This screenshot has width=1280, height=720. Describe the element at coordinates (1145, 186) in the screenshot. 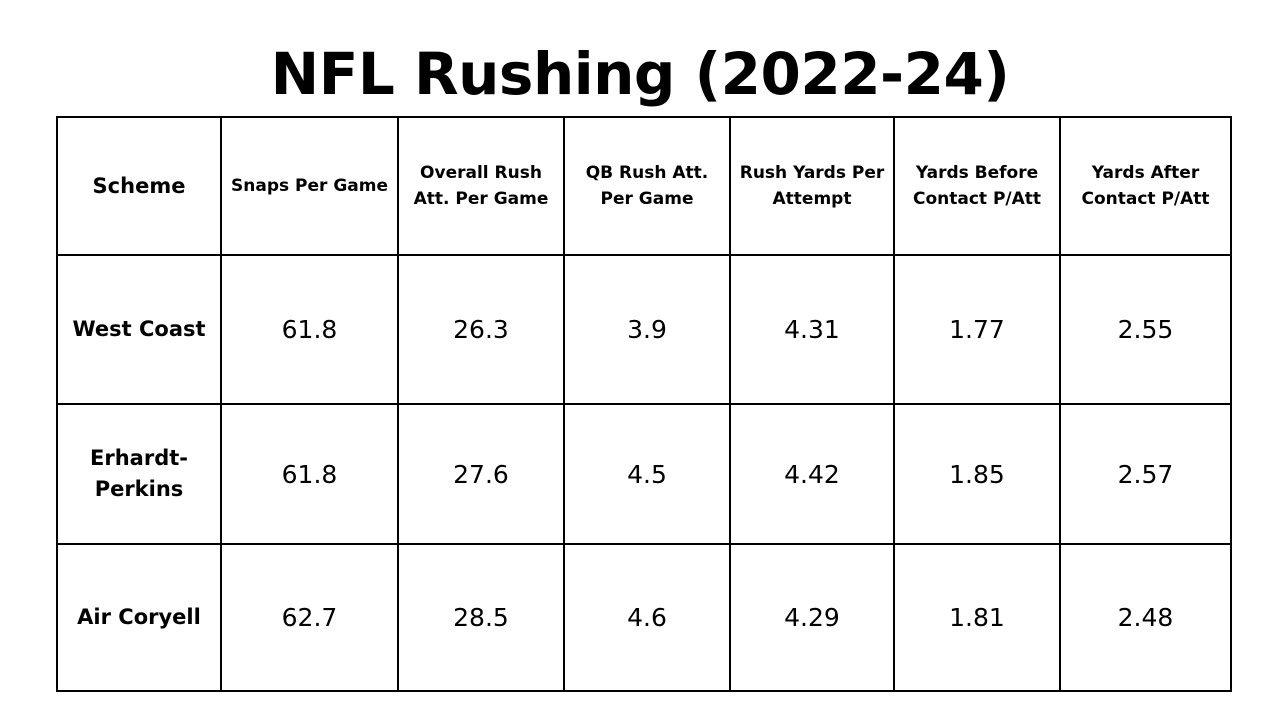

I see `column-header-yards-after-contact: Yards After Contact P/Att` at that location.